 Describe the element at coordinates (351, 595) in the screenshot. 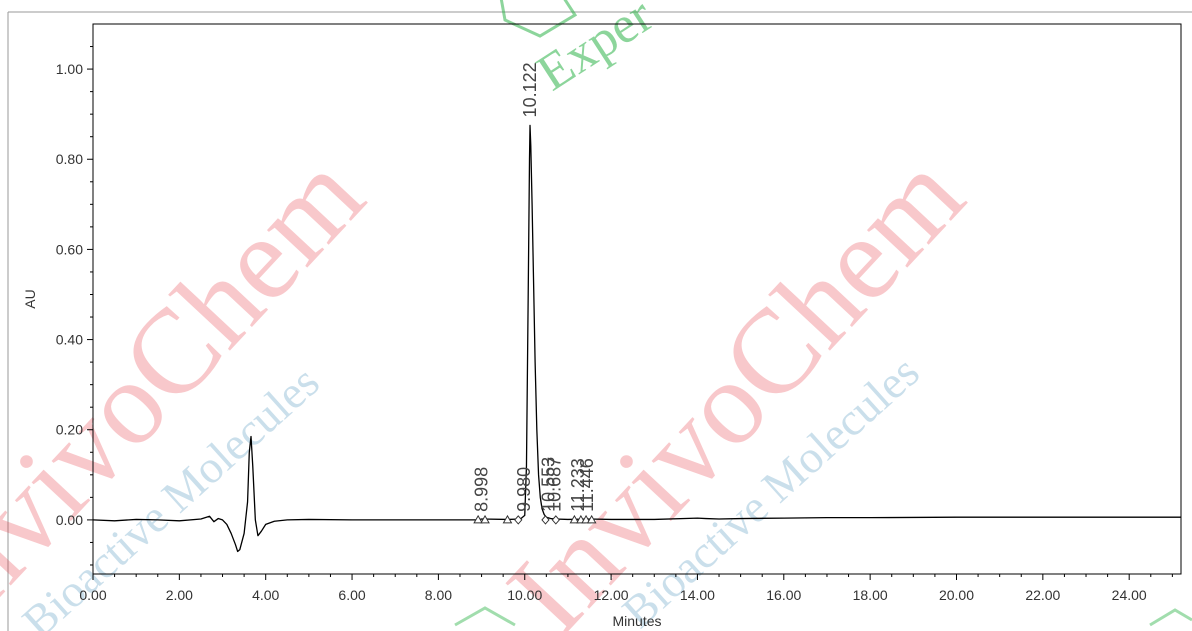

I see `x-tick-label: 6.00` at that location.